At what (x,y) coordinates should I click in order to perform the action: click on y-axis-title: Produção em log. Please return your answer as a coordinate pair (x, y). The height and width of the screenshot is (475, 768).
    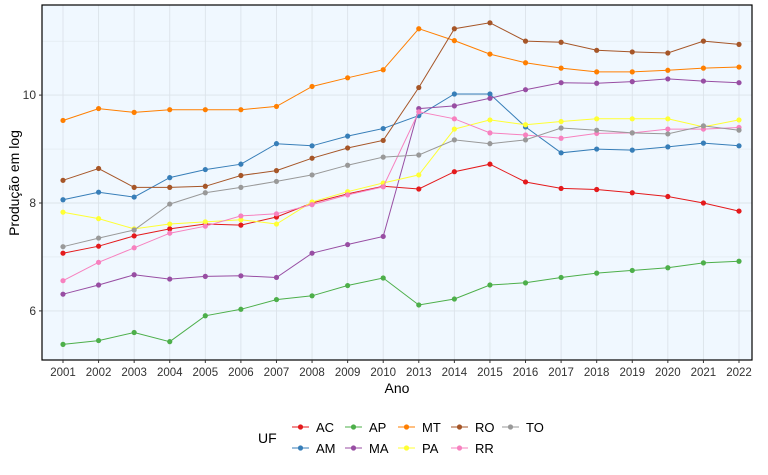
    Looking at the image, I should click on (14, 183).